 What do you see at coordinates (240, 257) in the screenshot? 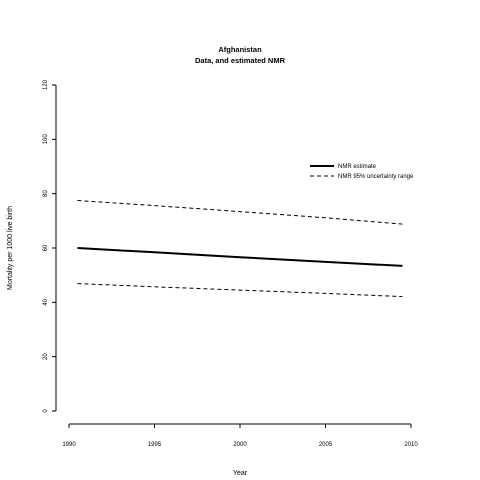
I see `nmr-estimate-line` at bounding box center [240, 257].